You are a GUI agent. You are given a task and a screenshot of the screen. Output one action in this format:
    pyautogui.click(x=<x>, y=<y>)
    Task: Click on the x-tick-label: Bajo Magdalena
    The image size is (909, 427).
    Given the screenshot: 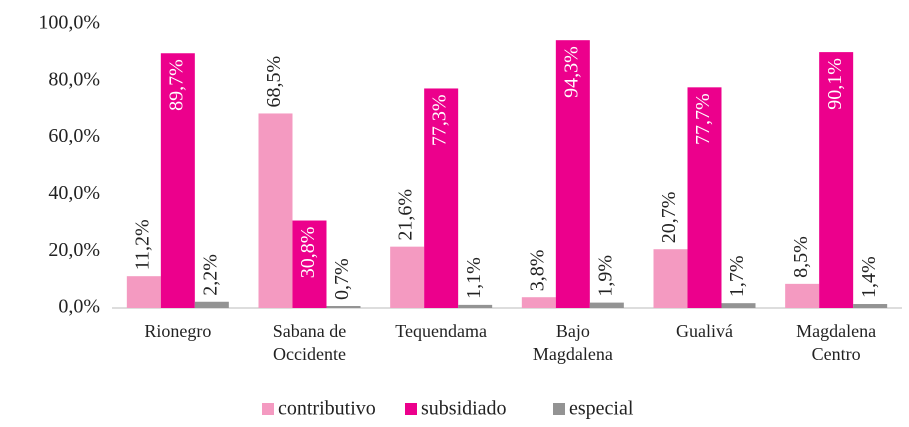 What is the action you would take?
    pyautogui.click(x=572, y=342)
    